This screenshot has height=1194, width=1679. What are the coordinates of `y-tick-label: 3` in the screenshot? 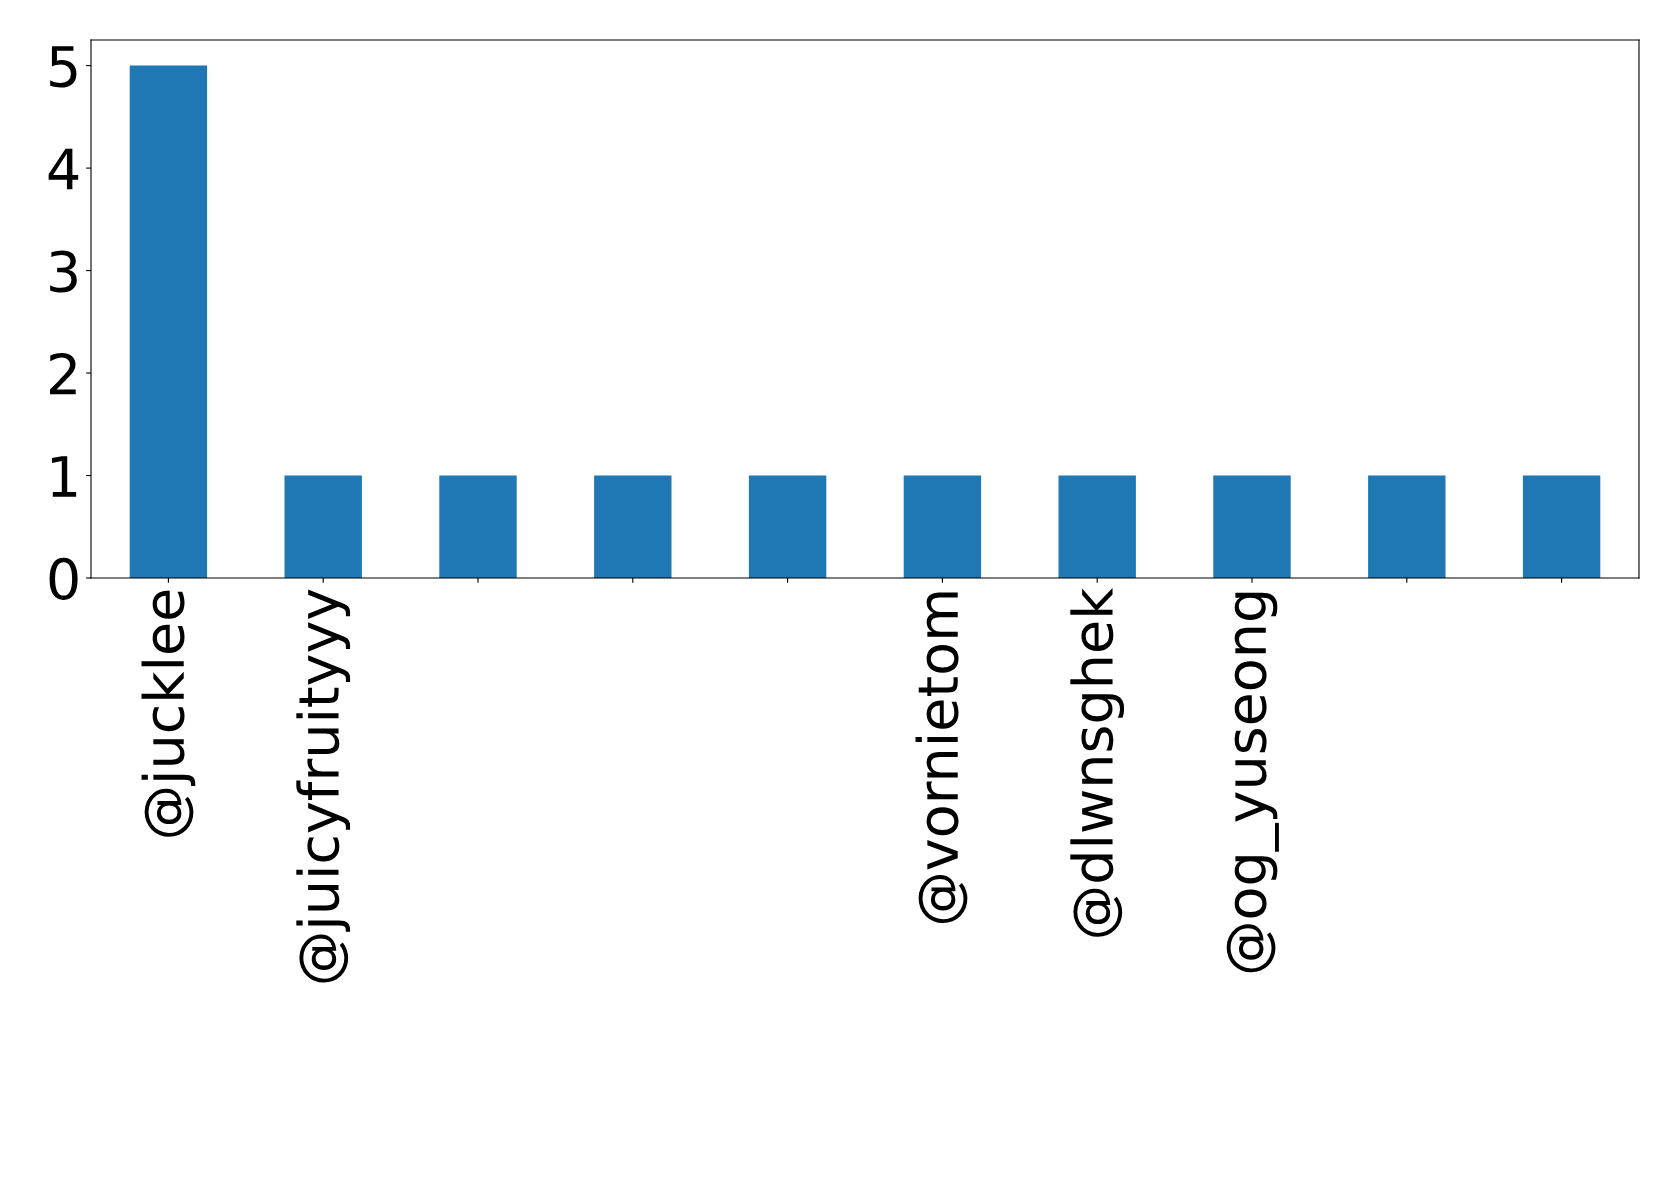 It's located at (63, 271).